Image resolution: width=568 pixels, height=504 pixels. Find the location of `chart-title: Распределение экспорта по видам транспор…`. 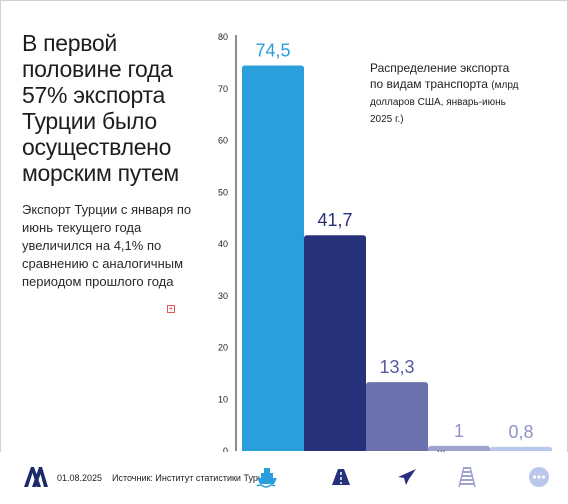

chart-title: Распределение экспорта по видам транспор… is located at coordinates (445, 93).